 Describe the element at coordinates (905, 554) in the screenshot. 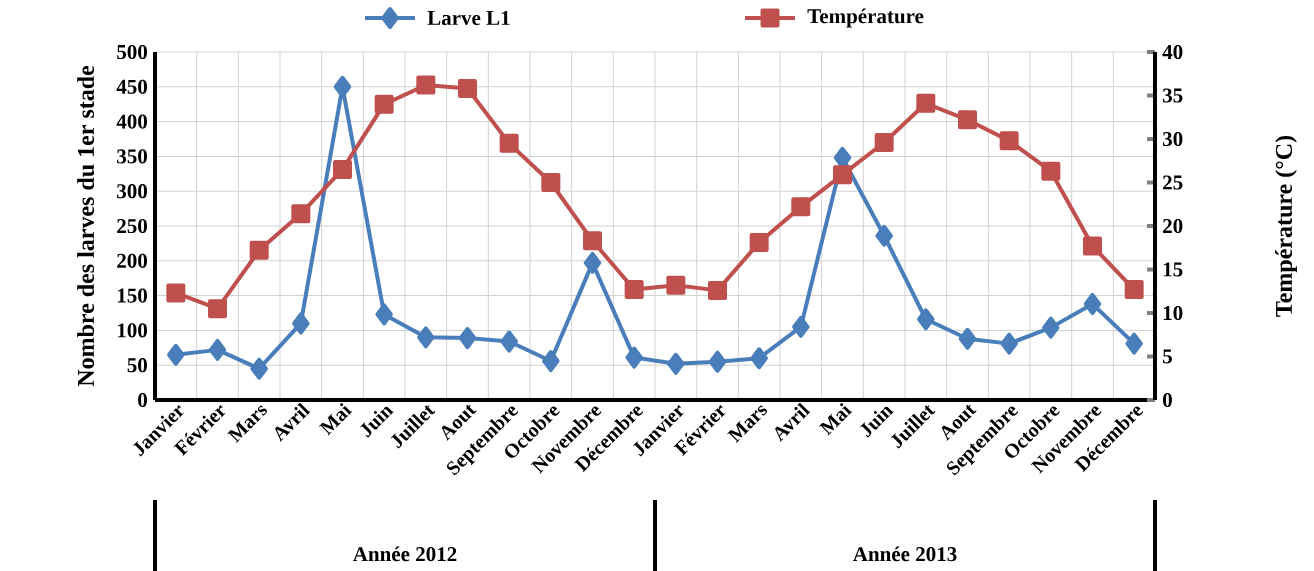

I see `text: Année 2013` at that location.